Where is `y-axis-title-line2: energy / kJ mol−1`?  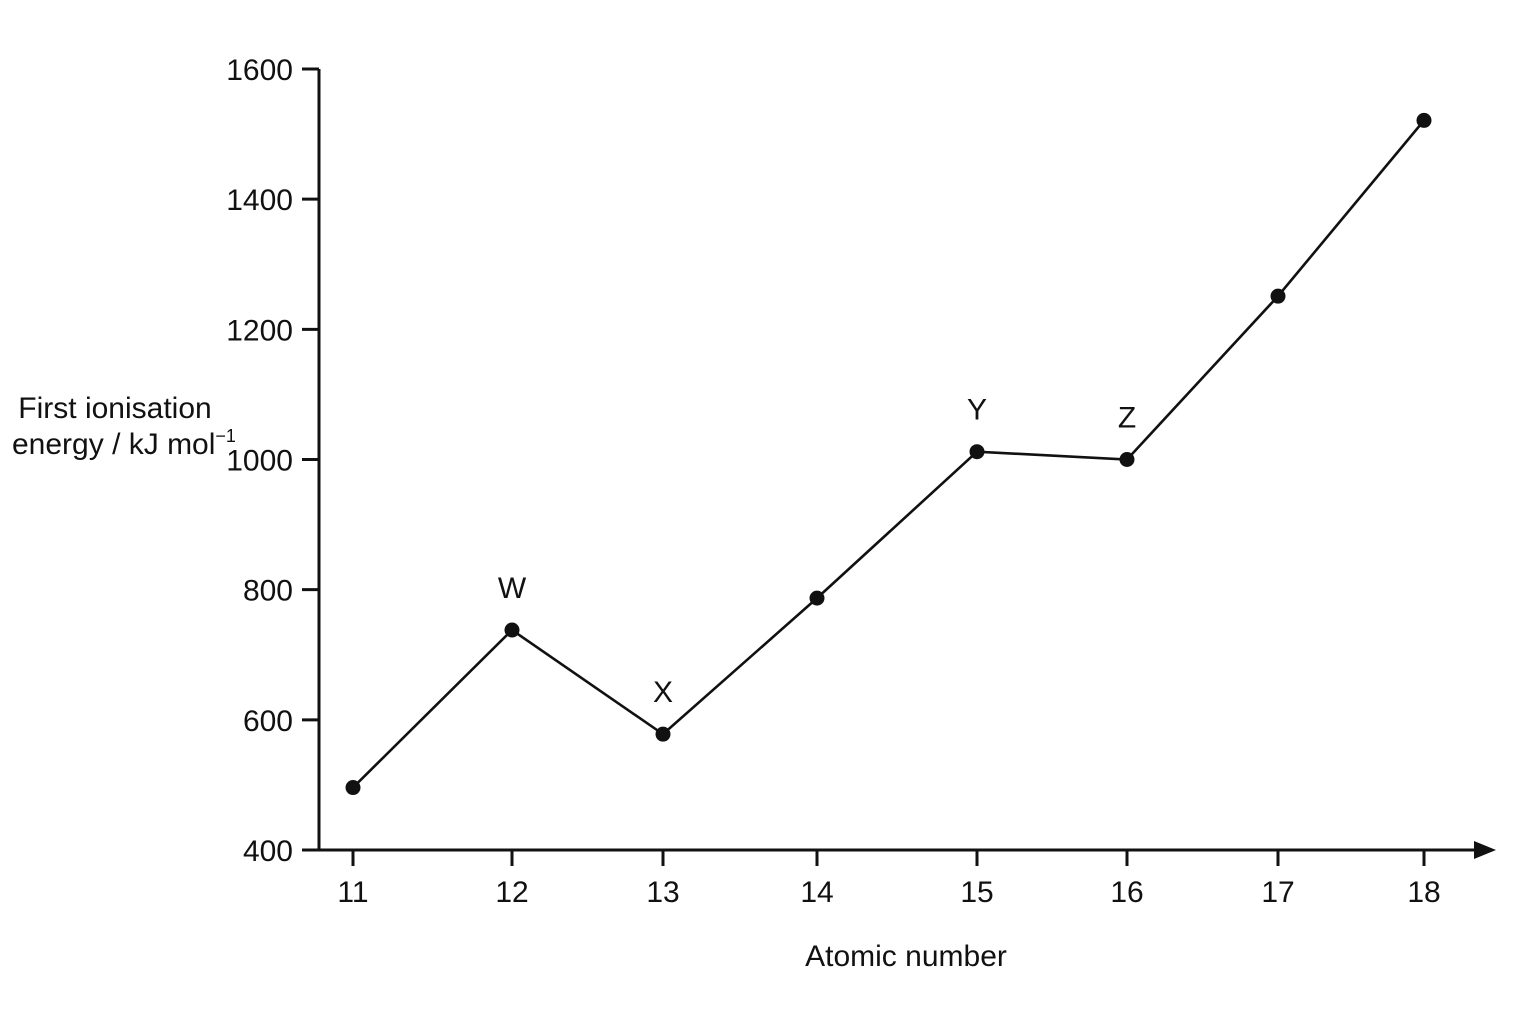
y-axis-title-line2: energy / kJ mol−1 is located at coordinates (124, 443).